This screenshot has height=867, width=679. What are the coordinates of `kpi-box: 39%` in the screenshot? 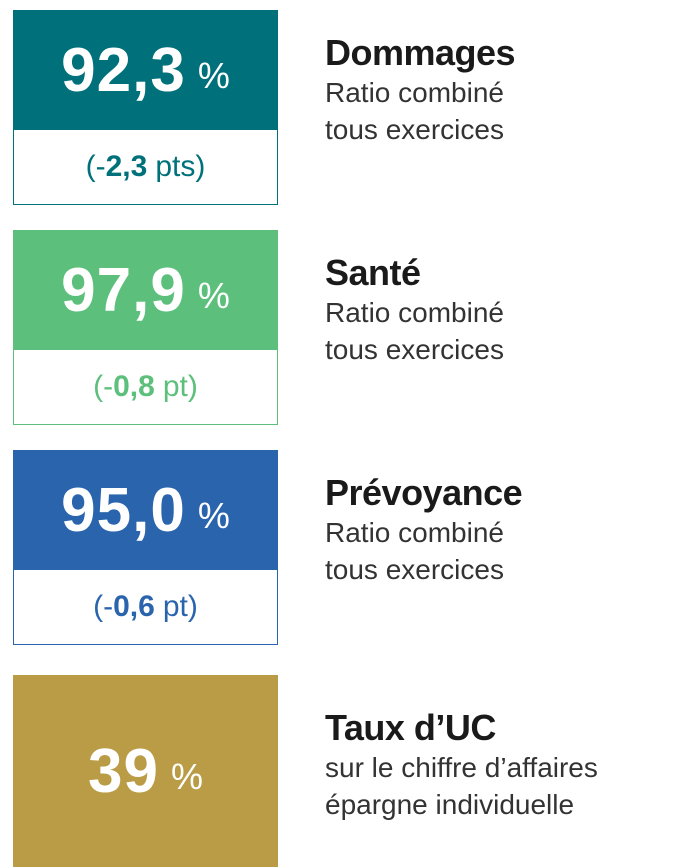 It's located at (145, 771).